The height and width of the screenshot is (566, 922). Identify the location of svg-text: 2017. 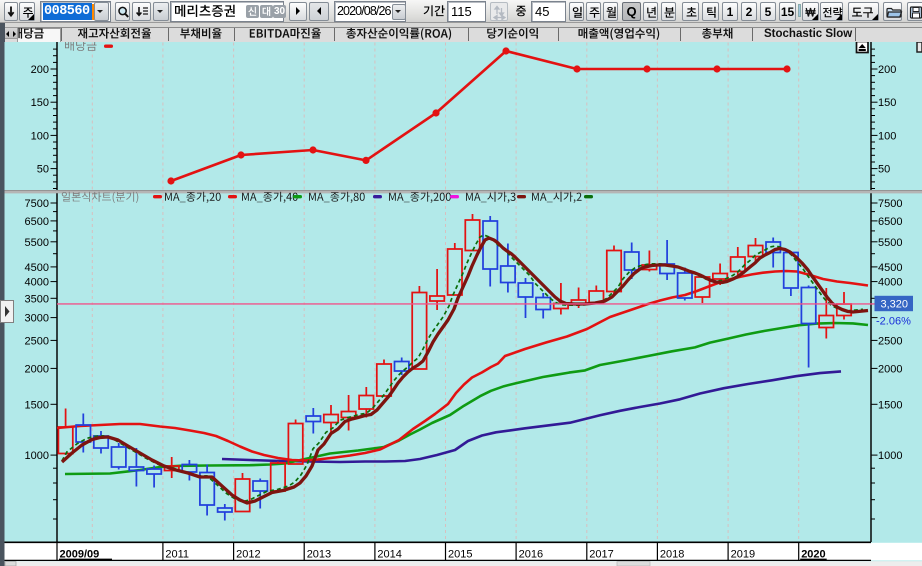
(601, 554).